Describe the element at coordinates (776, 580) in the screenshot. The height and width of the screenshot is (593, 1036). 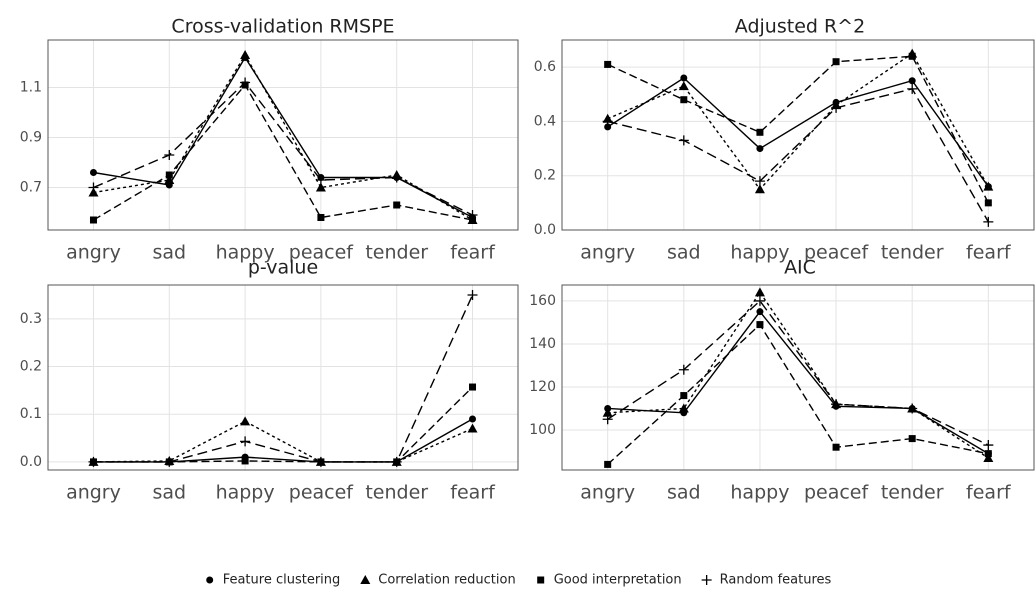
I see `legend-label: Random features` at that location.